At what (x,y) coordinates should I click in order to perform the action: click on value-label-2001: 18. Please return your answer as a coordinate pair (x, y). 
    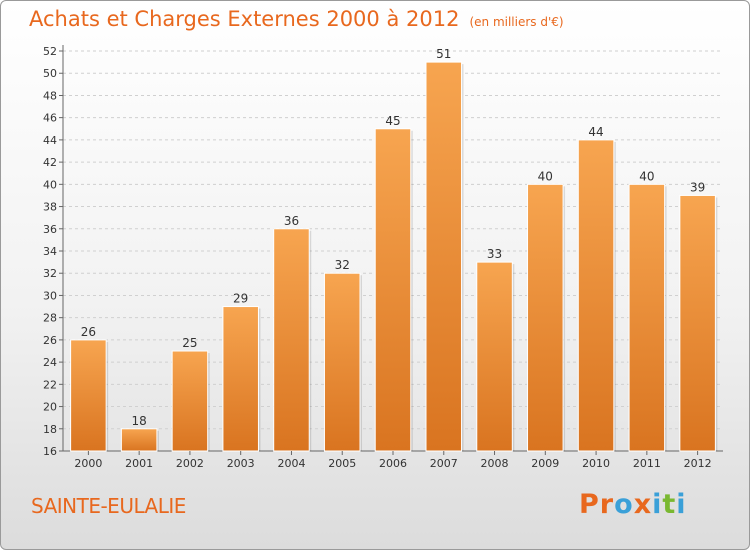
    Looking at the image, I should click on (139, 421).